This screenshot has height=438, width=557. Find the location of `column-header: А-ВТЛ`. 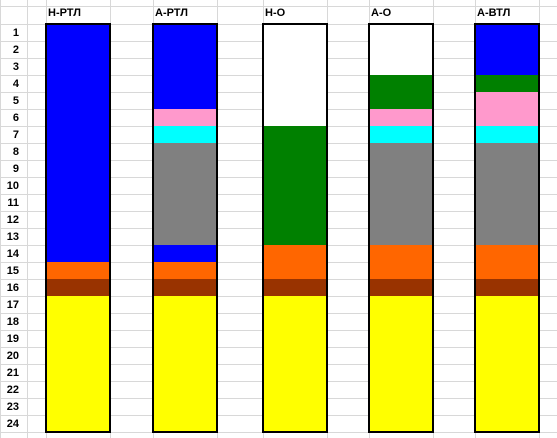

column-header: А-ВТЛ is located at coordinates (493, 13).